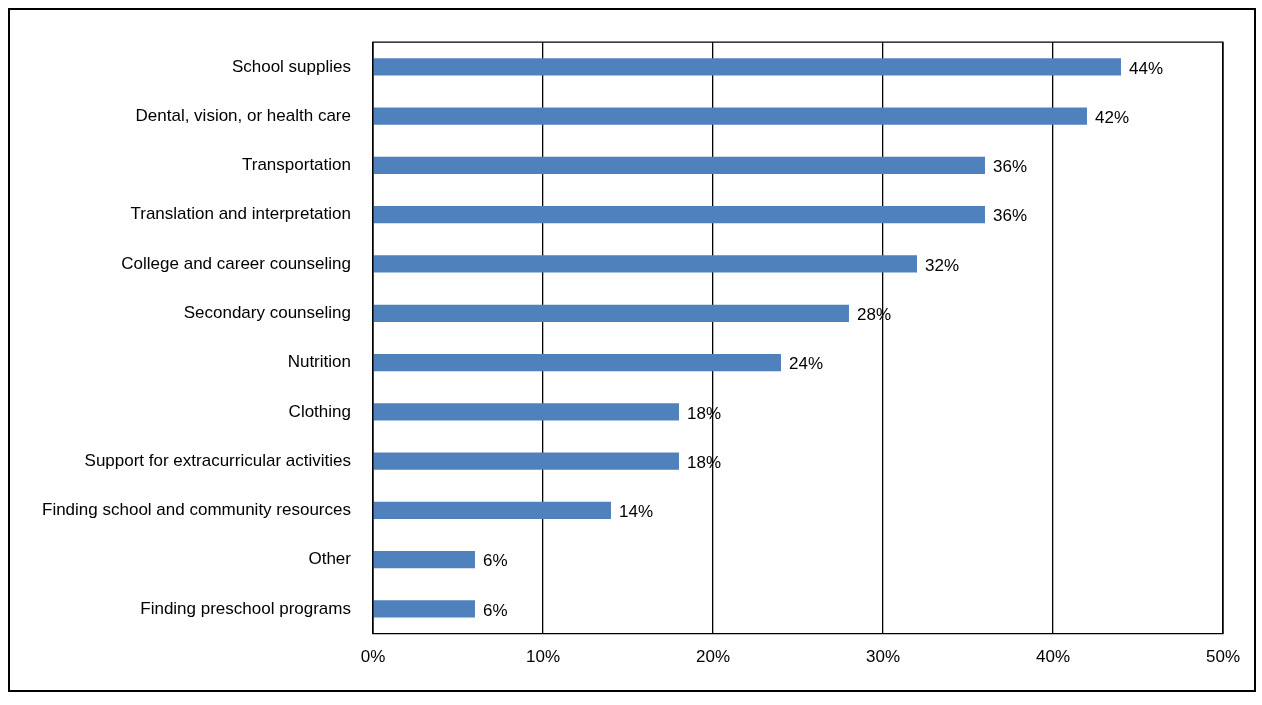  I want to click on y-tick-label: Clothing, so click(319, 411).